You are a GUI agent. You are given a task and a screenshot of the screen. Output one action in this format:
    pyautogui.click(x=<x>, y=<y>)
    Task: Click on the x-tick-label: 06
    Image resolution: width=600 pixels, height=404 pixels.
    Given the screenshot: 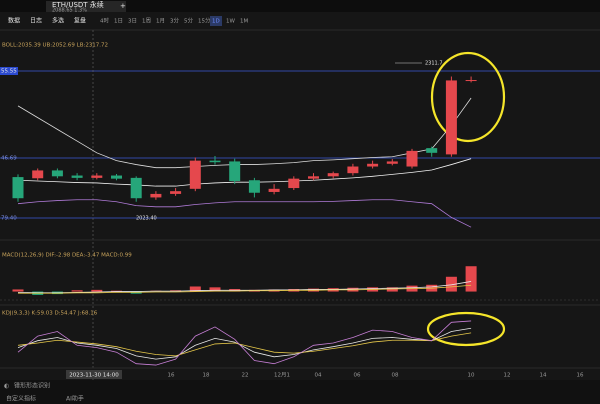 What is the action you would take?
    pyautogui.click(x=357, y=376)
    